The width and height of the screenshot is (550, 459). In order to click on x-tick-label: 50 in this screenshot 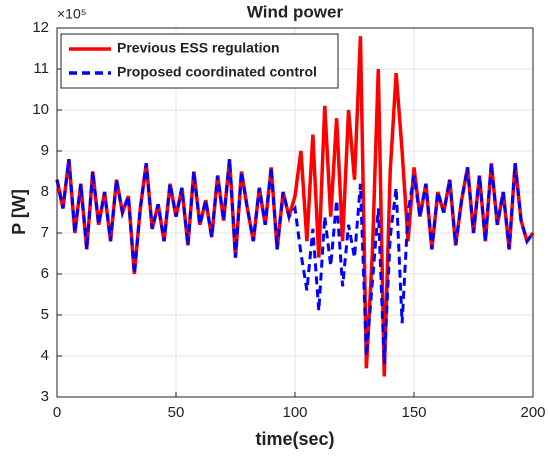, I will do `click(176, 412)`.